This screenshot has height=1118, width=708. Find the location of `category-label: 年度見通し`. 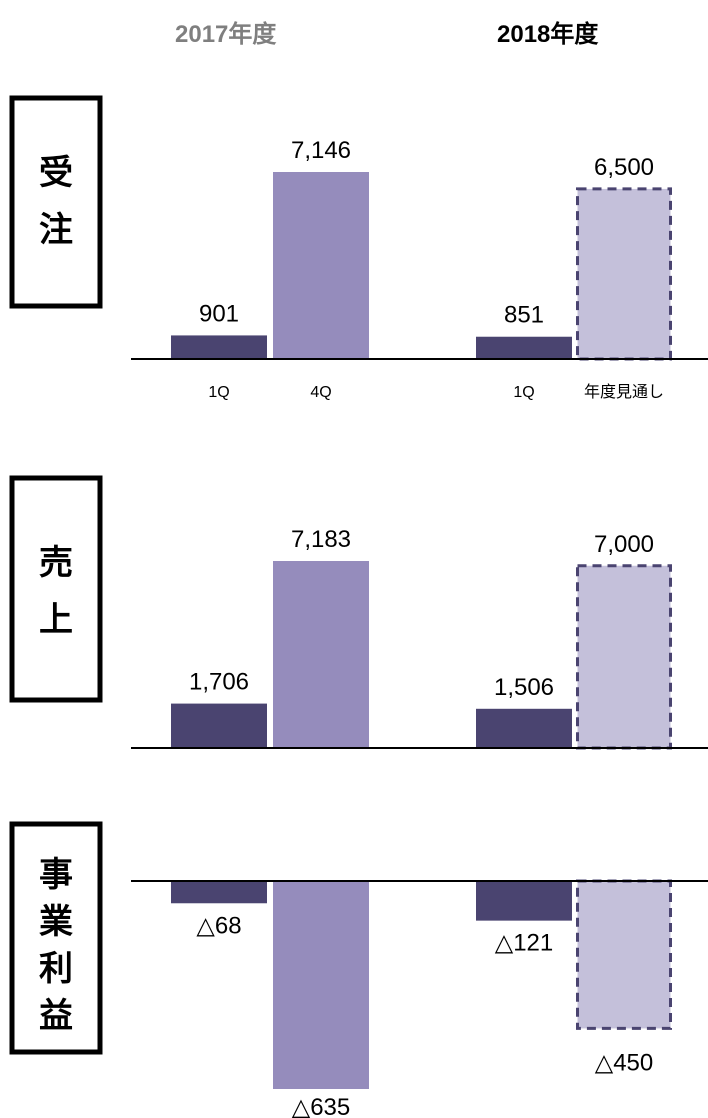

category-label: 年度見通し is located at coordinates (624, 392).